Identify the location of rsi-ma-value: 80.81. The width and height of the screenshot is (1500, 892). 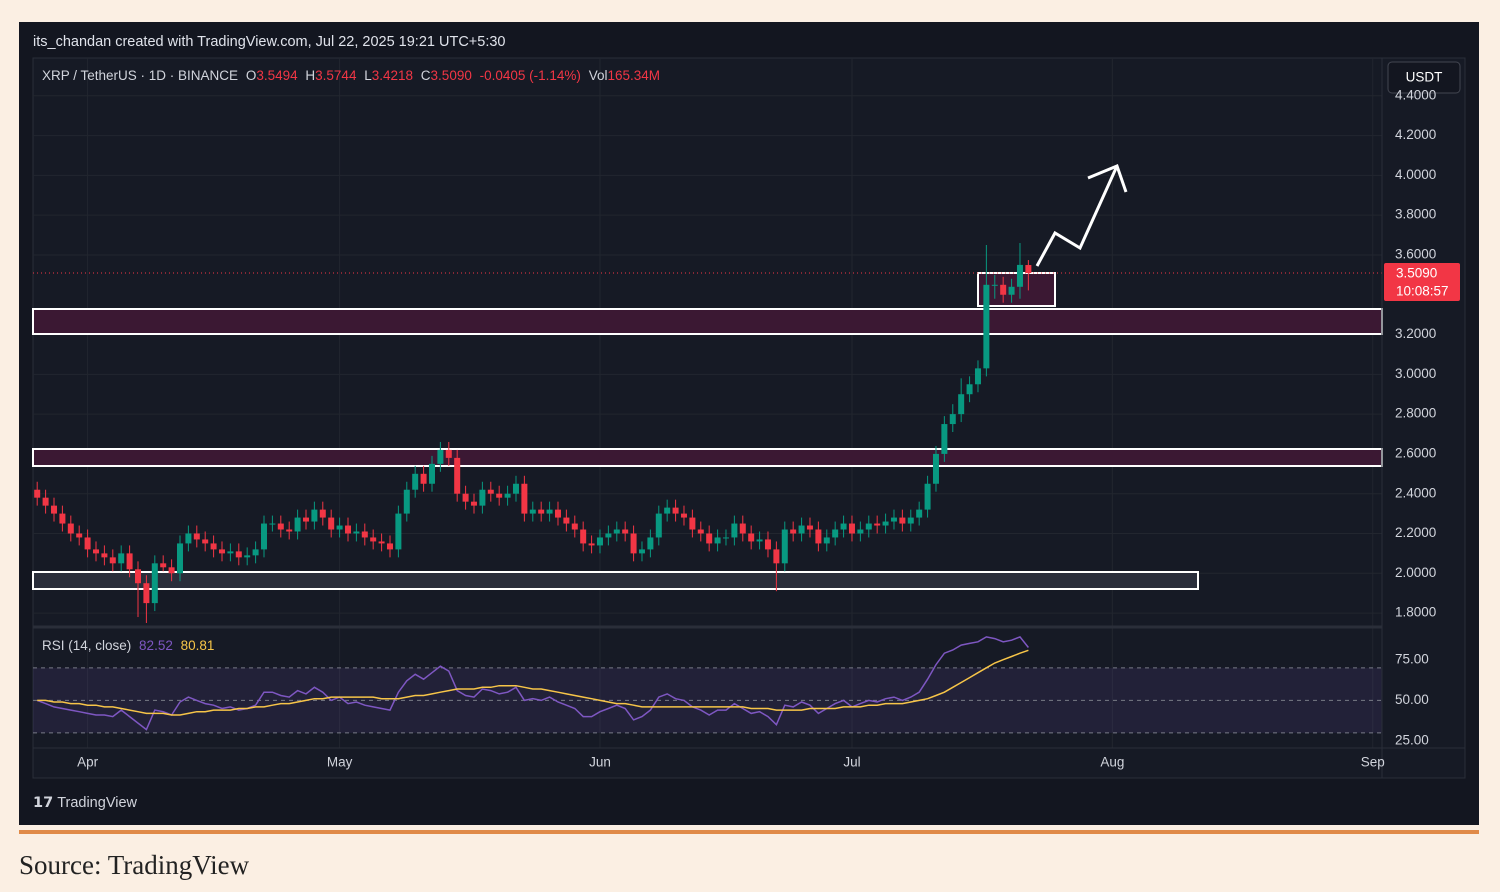
(198, 645).